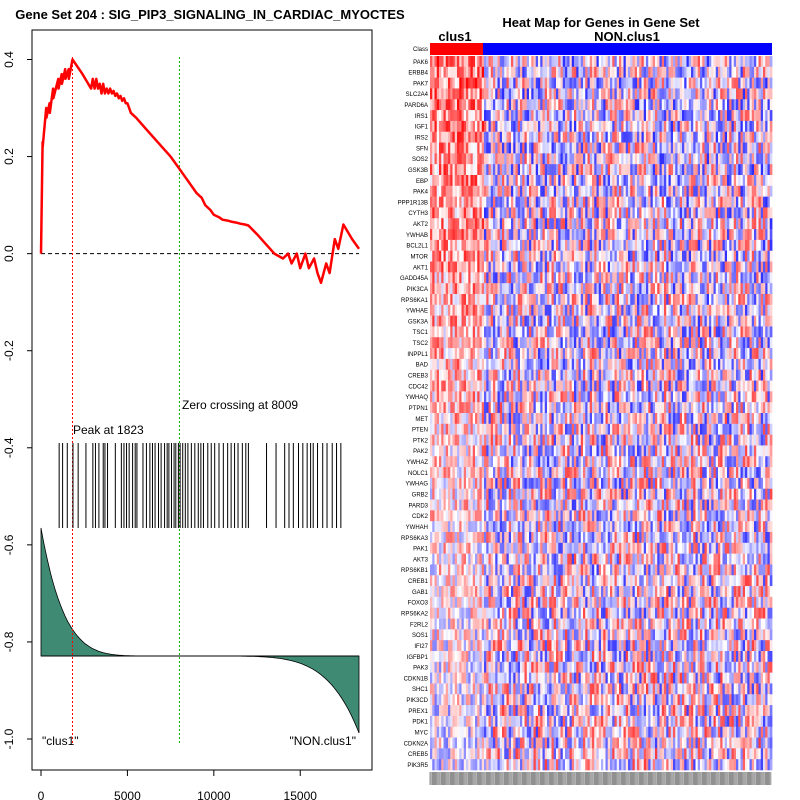  What do you see at coordinates (200, 630) in the screenshot?
I see `ranked-metric-area` at bounding box center [200, 630].